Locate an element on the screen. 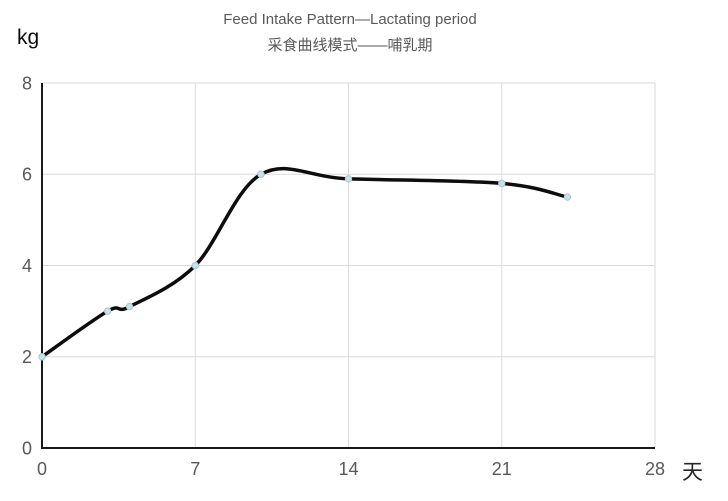 The width and height of the screenshot is (728, 501). y-tick-label: 8 is located at coordinates (27, 83).